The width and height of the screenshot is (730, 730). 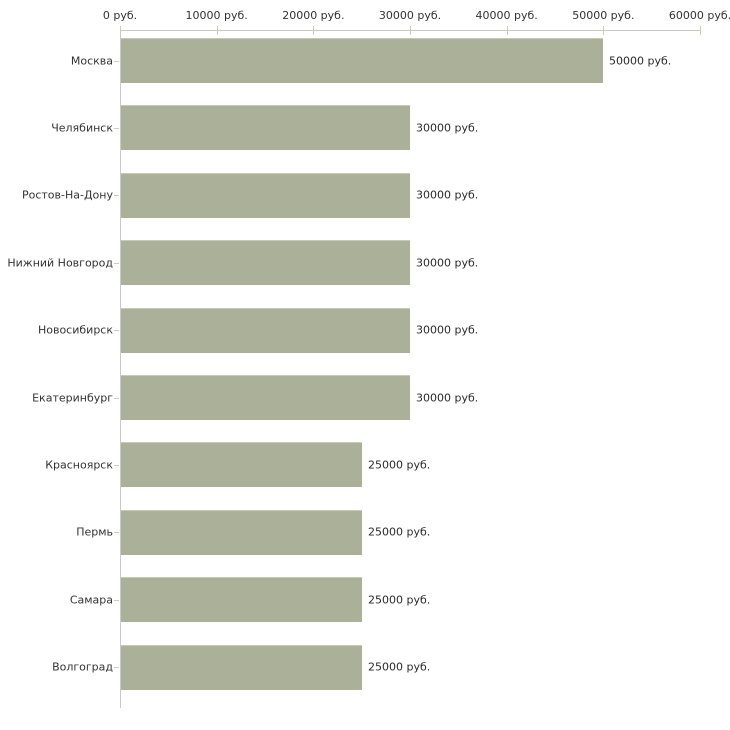 What do you see at coordinates (603, 15) in the screenshot?
I see `x-tick-label: 50000 руб.` at bounding box center [603, 15].